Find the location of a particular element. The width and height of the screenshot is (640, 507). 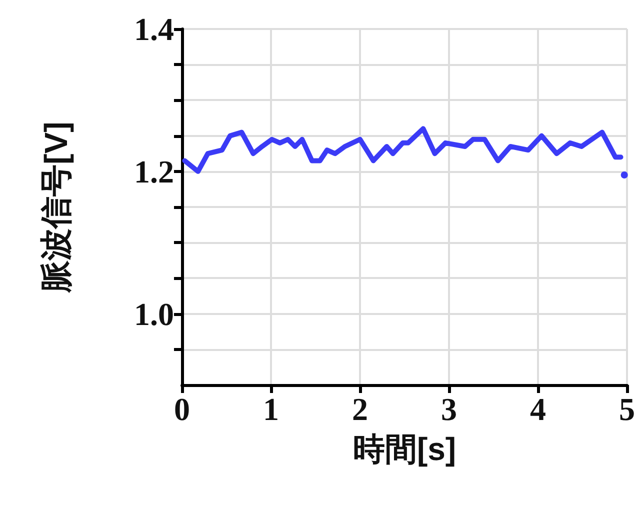

y-axis-title: 脈波信号[V] is located at coordinates (56, 208).